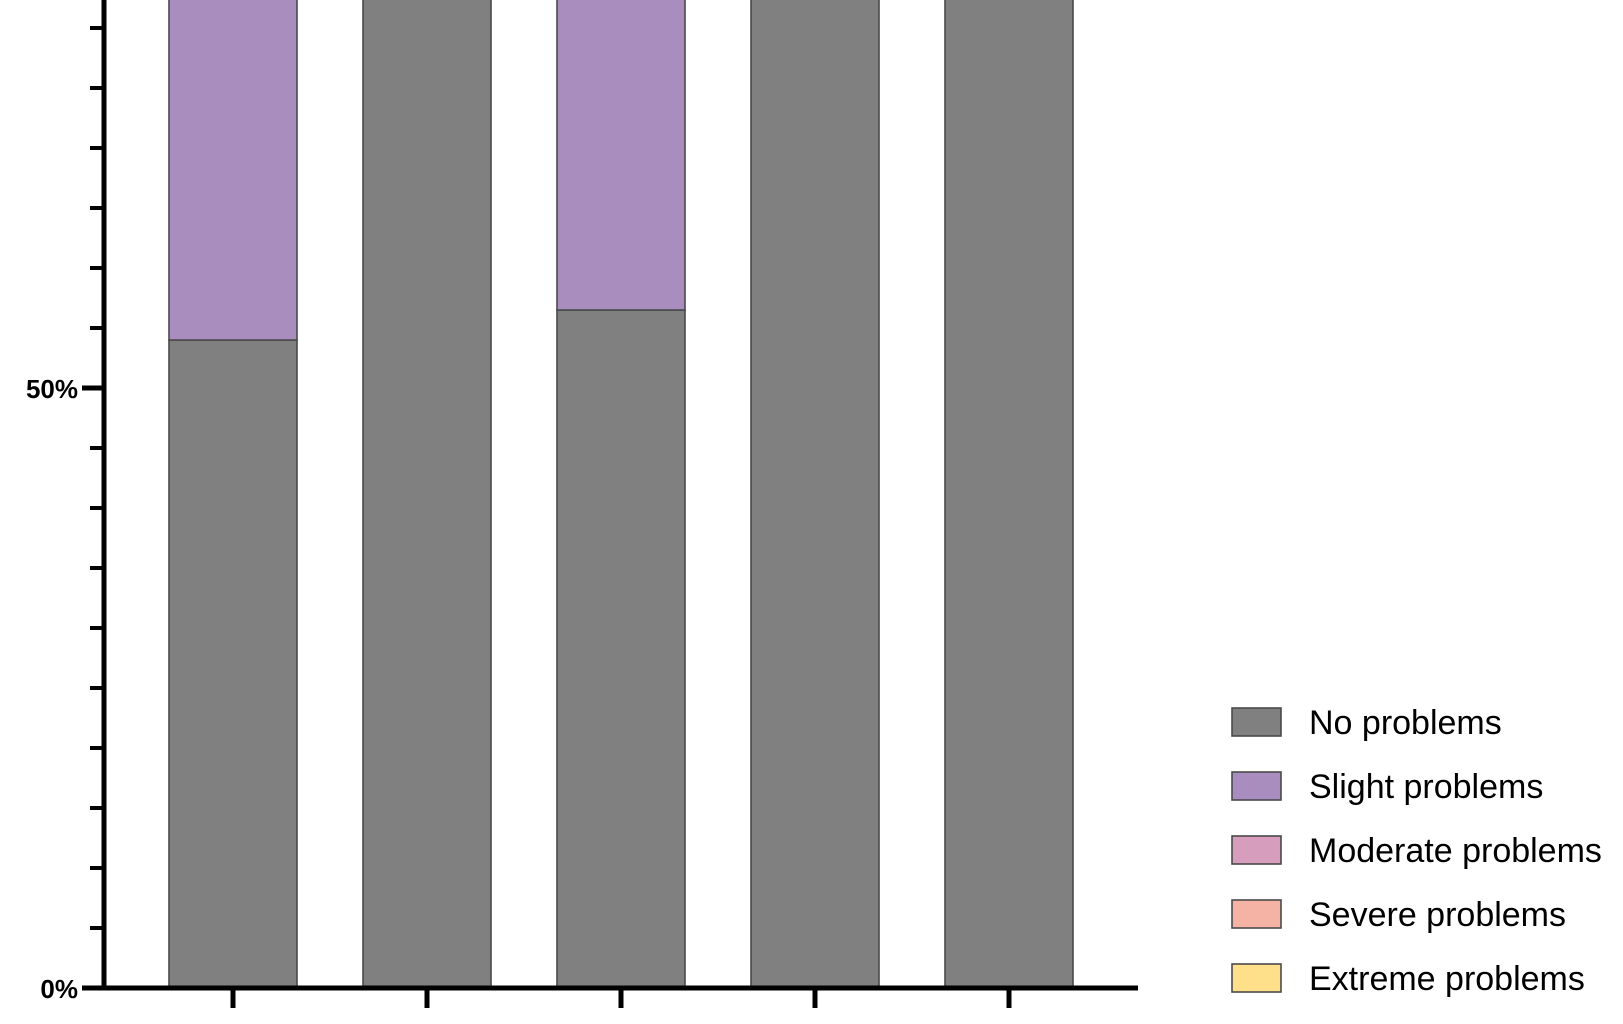 This screenshot has width=1623, height=1024. Describe the element at coordinates (1455, 851) in the screenshot. I see `legend-label: Moderate problems` at that location.